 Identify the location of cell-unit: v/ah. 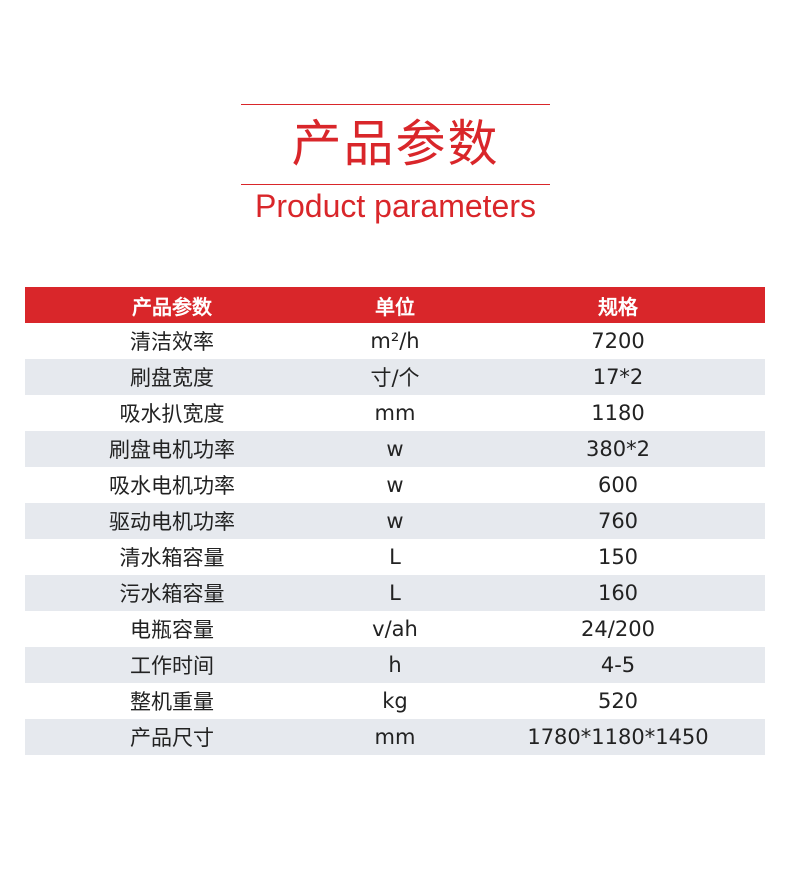
(395, 629).